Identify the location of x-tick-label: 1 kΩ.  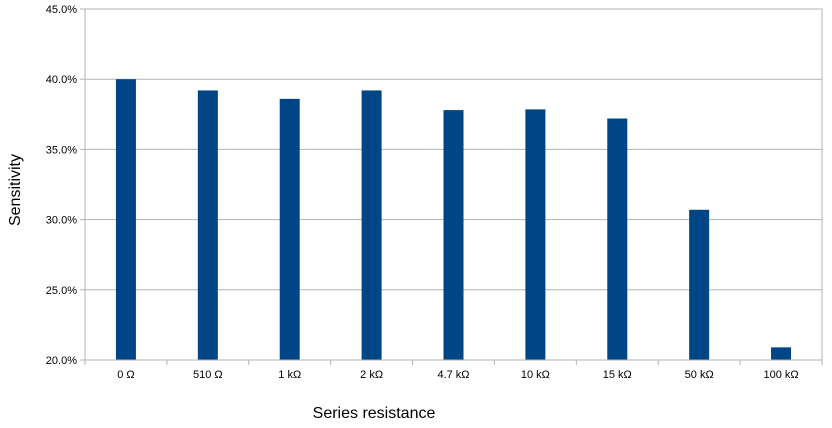
(289, 375).